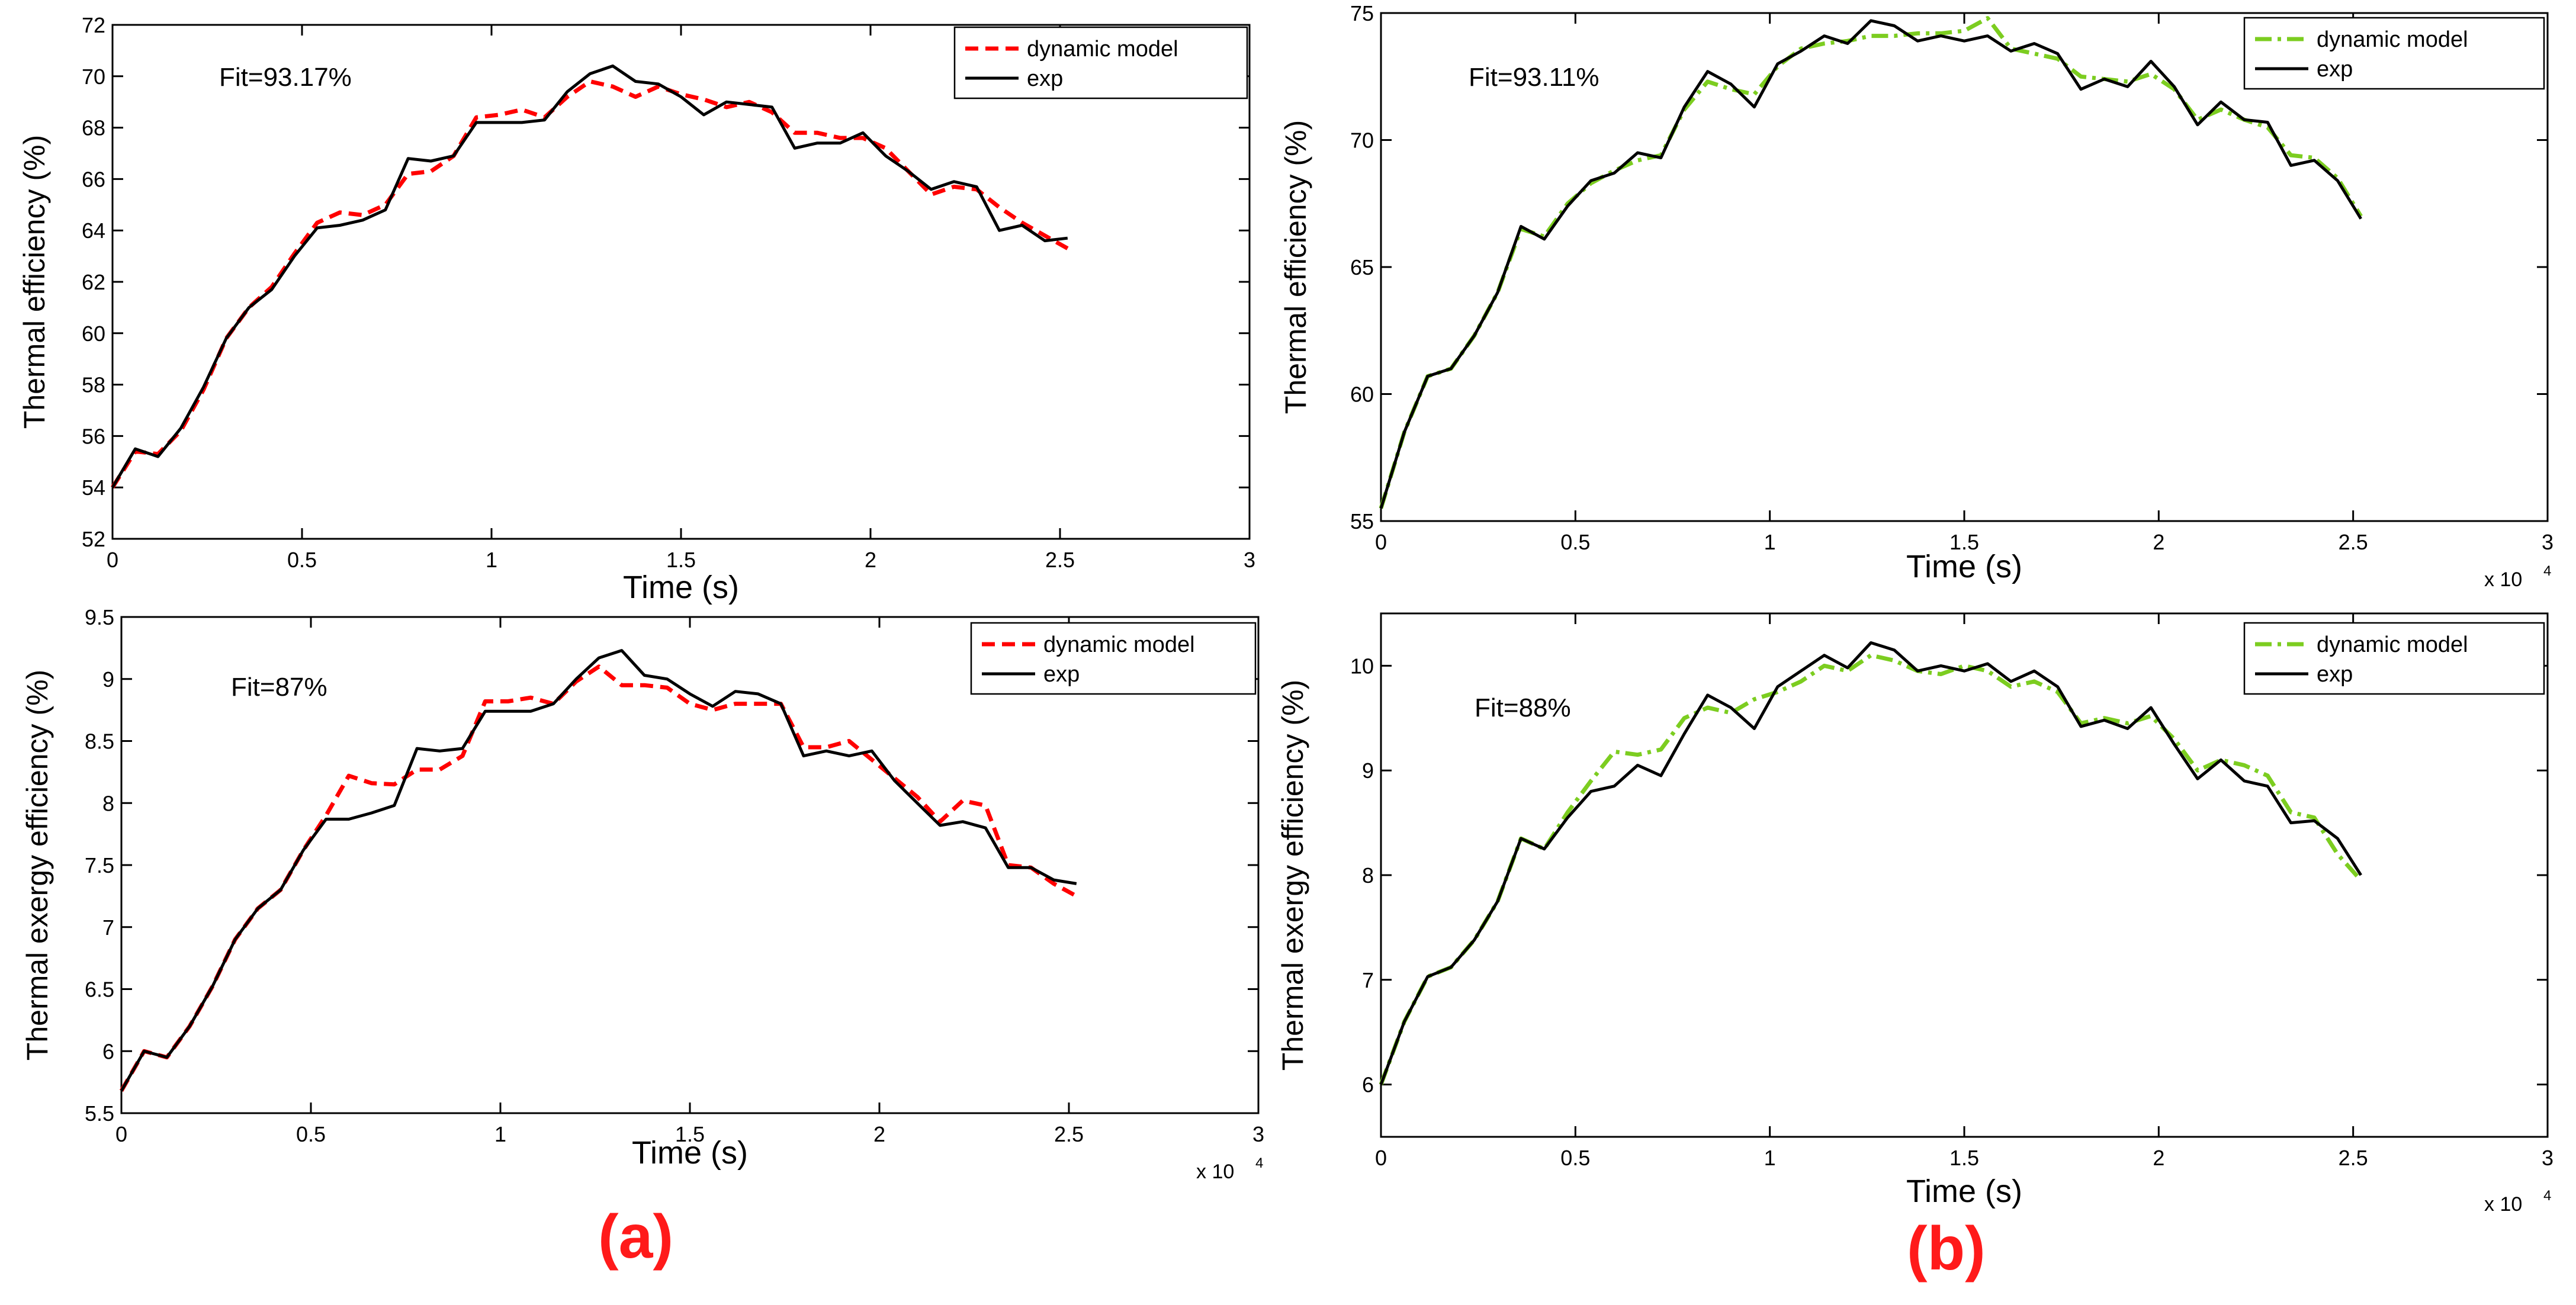  What do you see at coordinates (93, 282) in the screenshot?
I see `y-tick-label: 62` at bounding box center [93, 282].